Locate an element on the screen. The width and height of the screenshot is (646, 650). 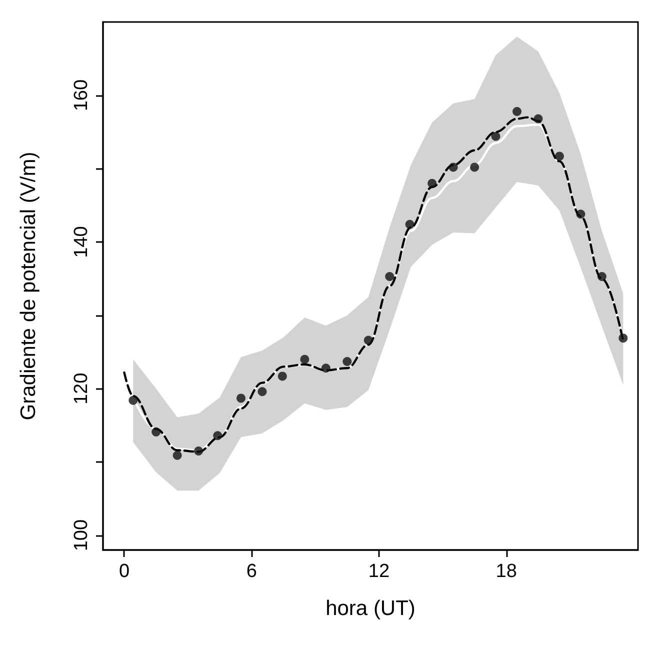
y-tick-label: 100 is located at coordinates (81, 535).